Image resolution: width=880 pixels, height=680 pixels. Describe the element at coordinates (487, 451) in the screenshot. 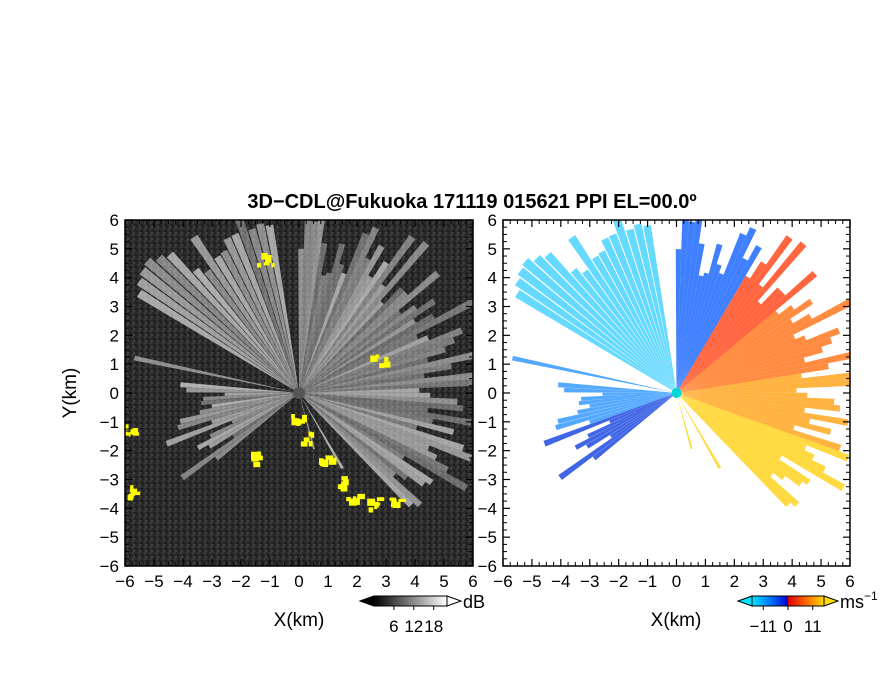

I see `velocity-y-tick-label: −2` at that location.